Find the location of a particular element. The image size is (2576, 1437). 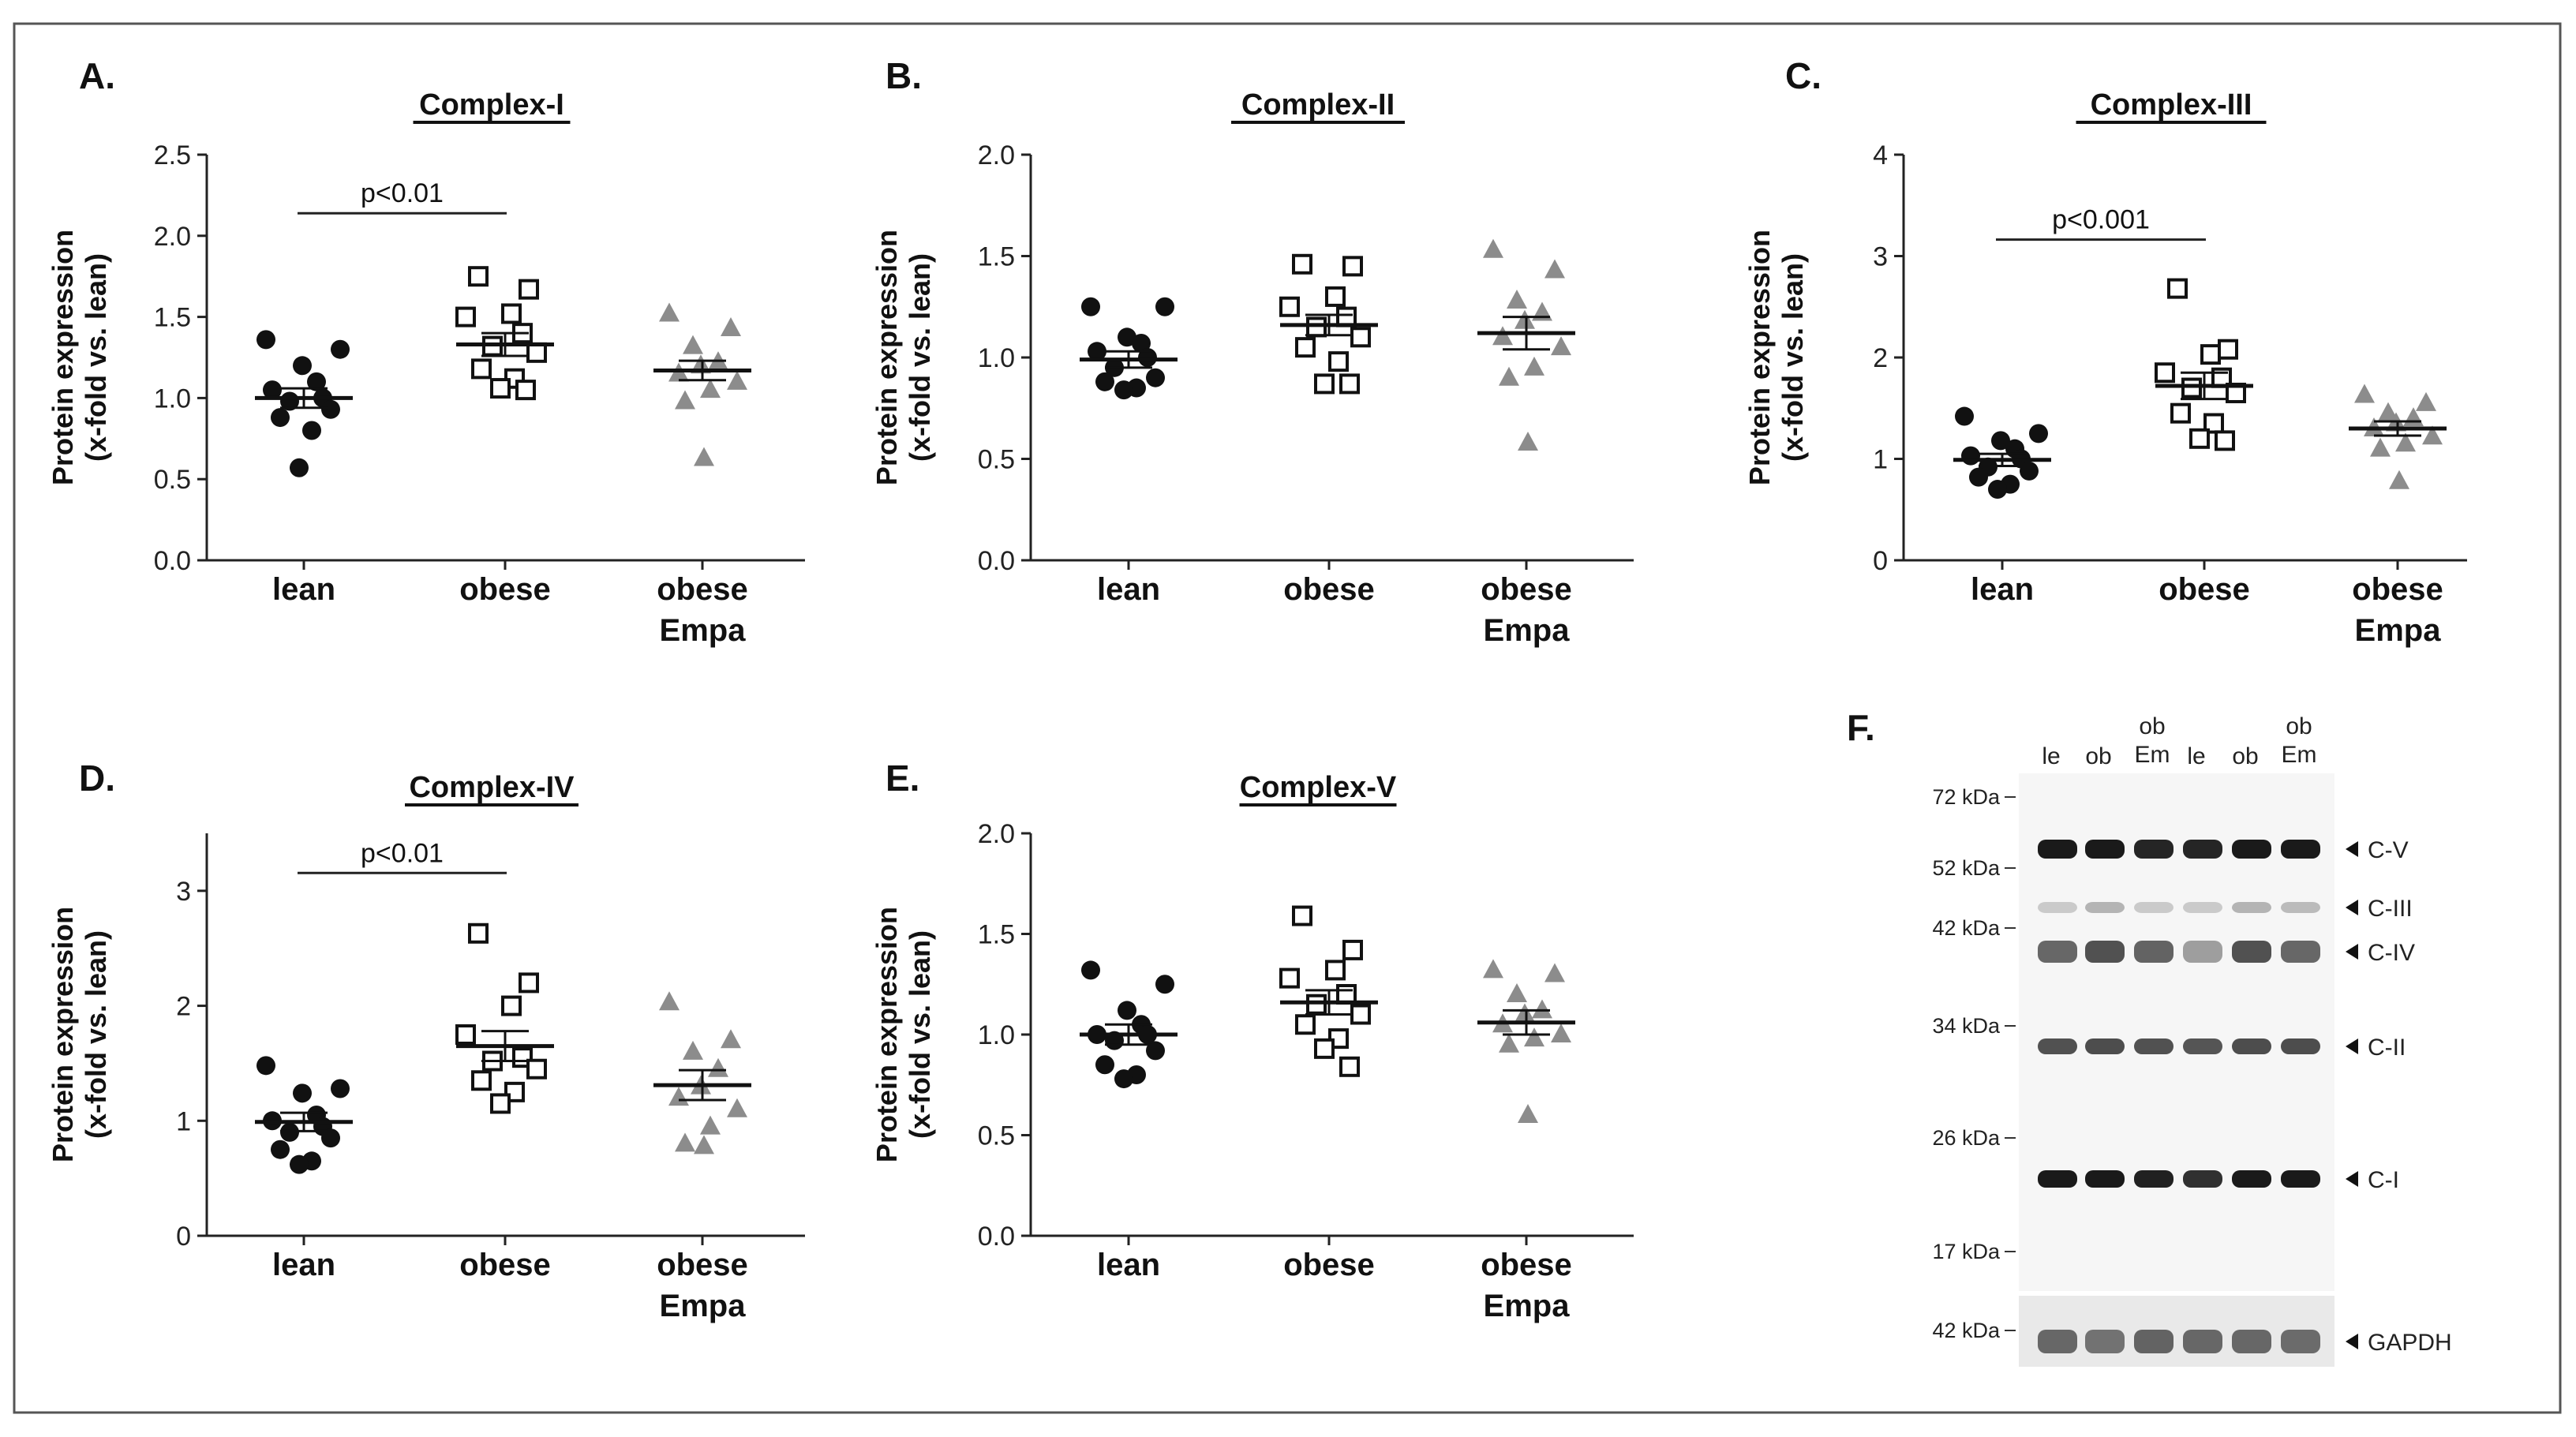

y-tick-label: 2.5 is located at coordinates (172, 155).